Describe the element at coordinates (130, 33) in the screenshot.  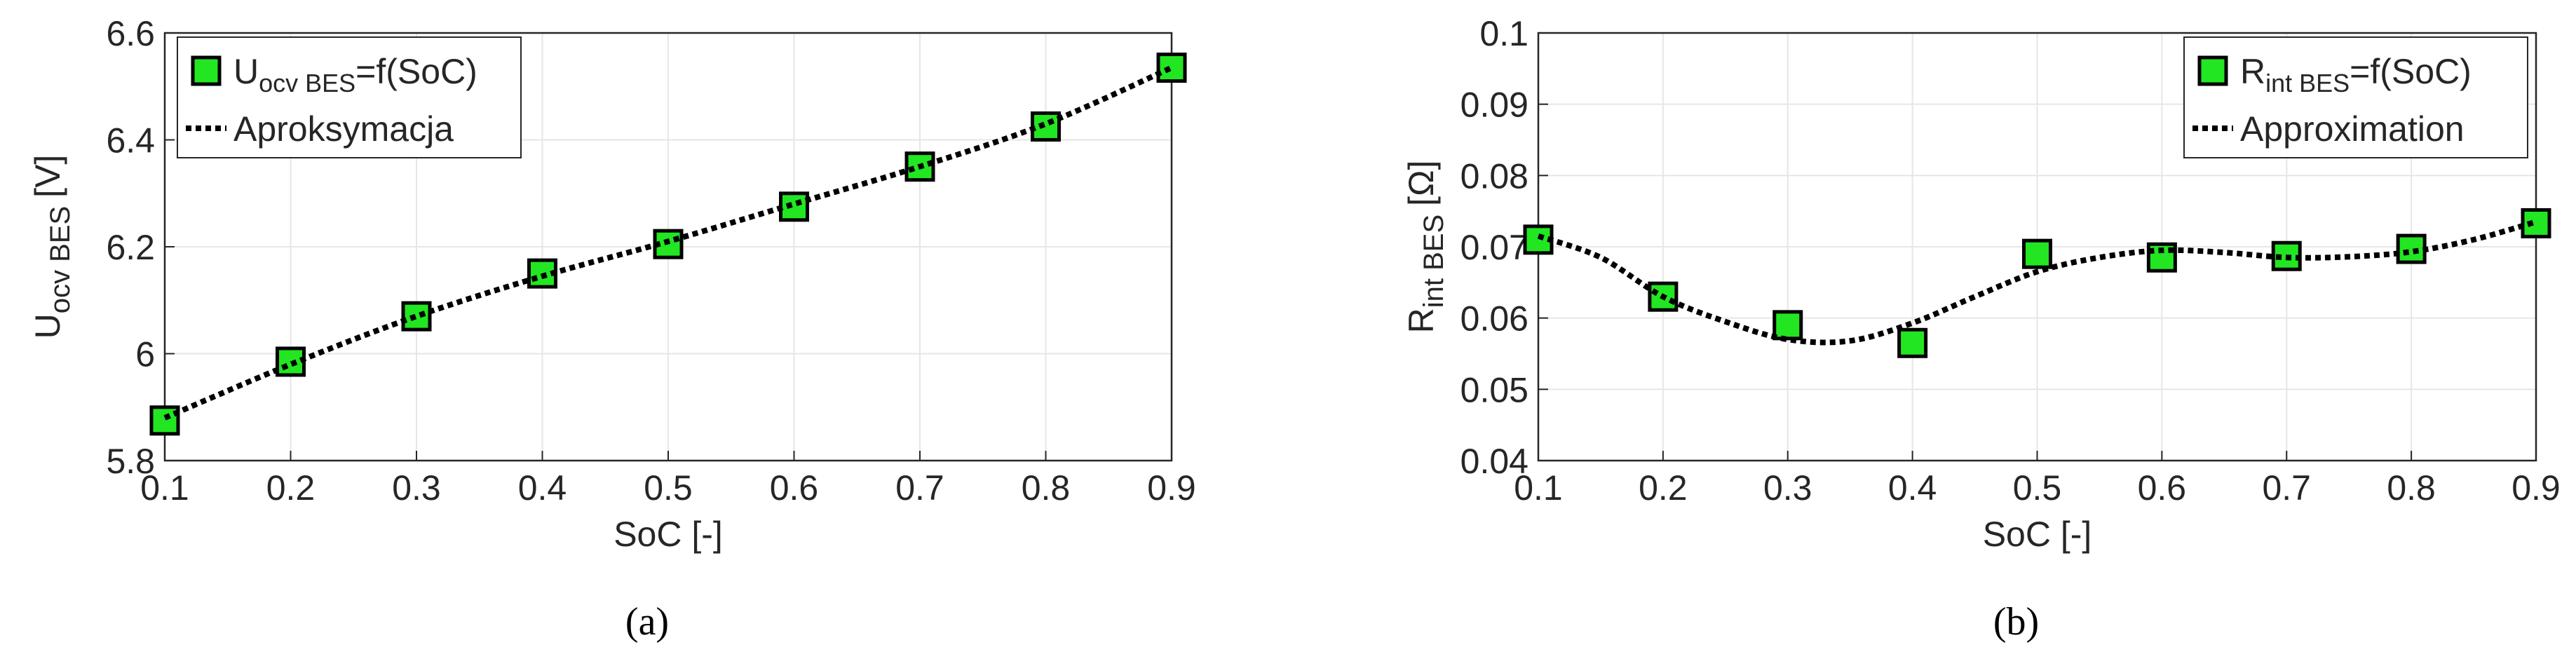
I see `y-tick-label: 6.6` at that location.